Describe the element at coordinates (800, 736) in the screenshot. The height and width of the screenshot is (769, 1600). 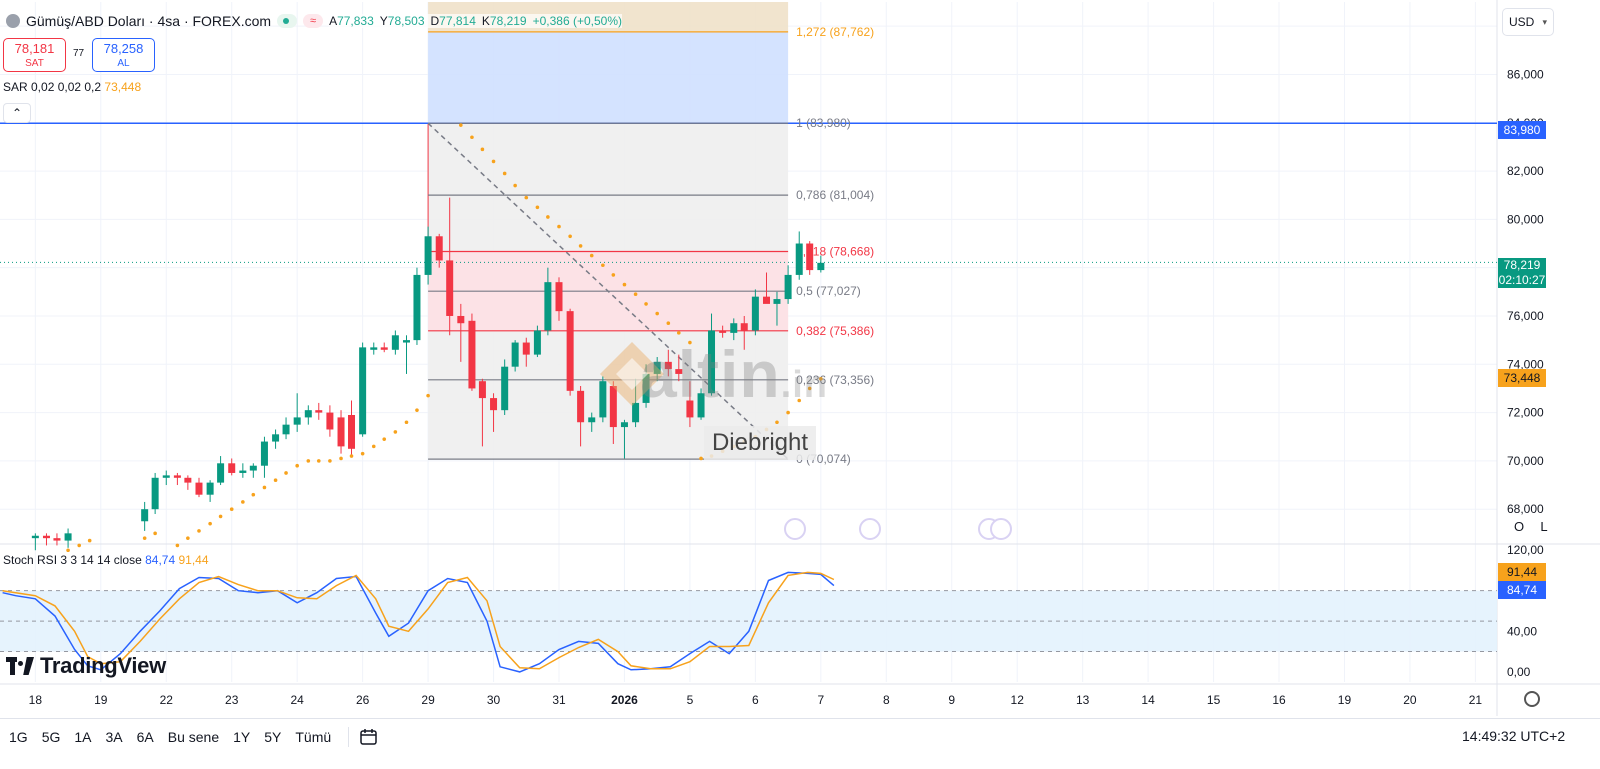
I see `timeframe-bar: 1G 5G 1A 3A 6A Bu sene 1Y 5Y Tümü` at that location.